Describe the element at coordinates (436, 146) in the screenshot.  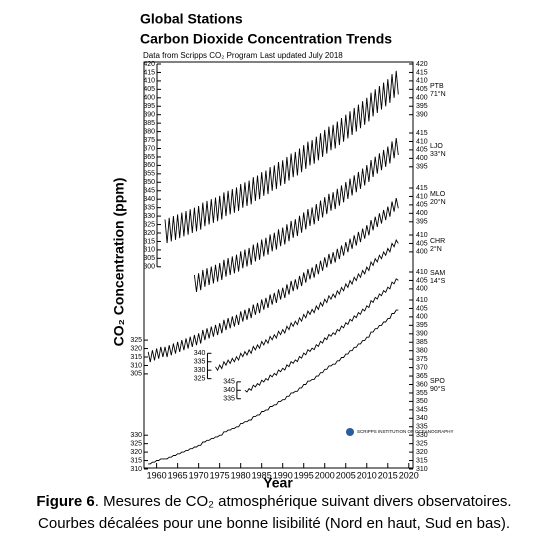
I see `station-name: LJO` at that location.